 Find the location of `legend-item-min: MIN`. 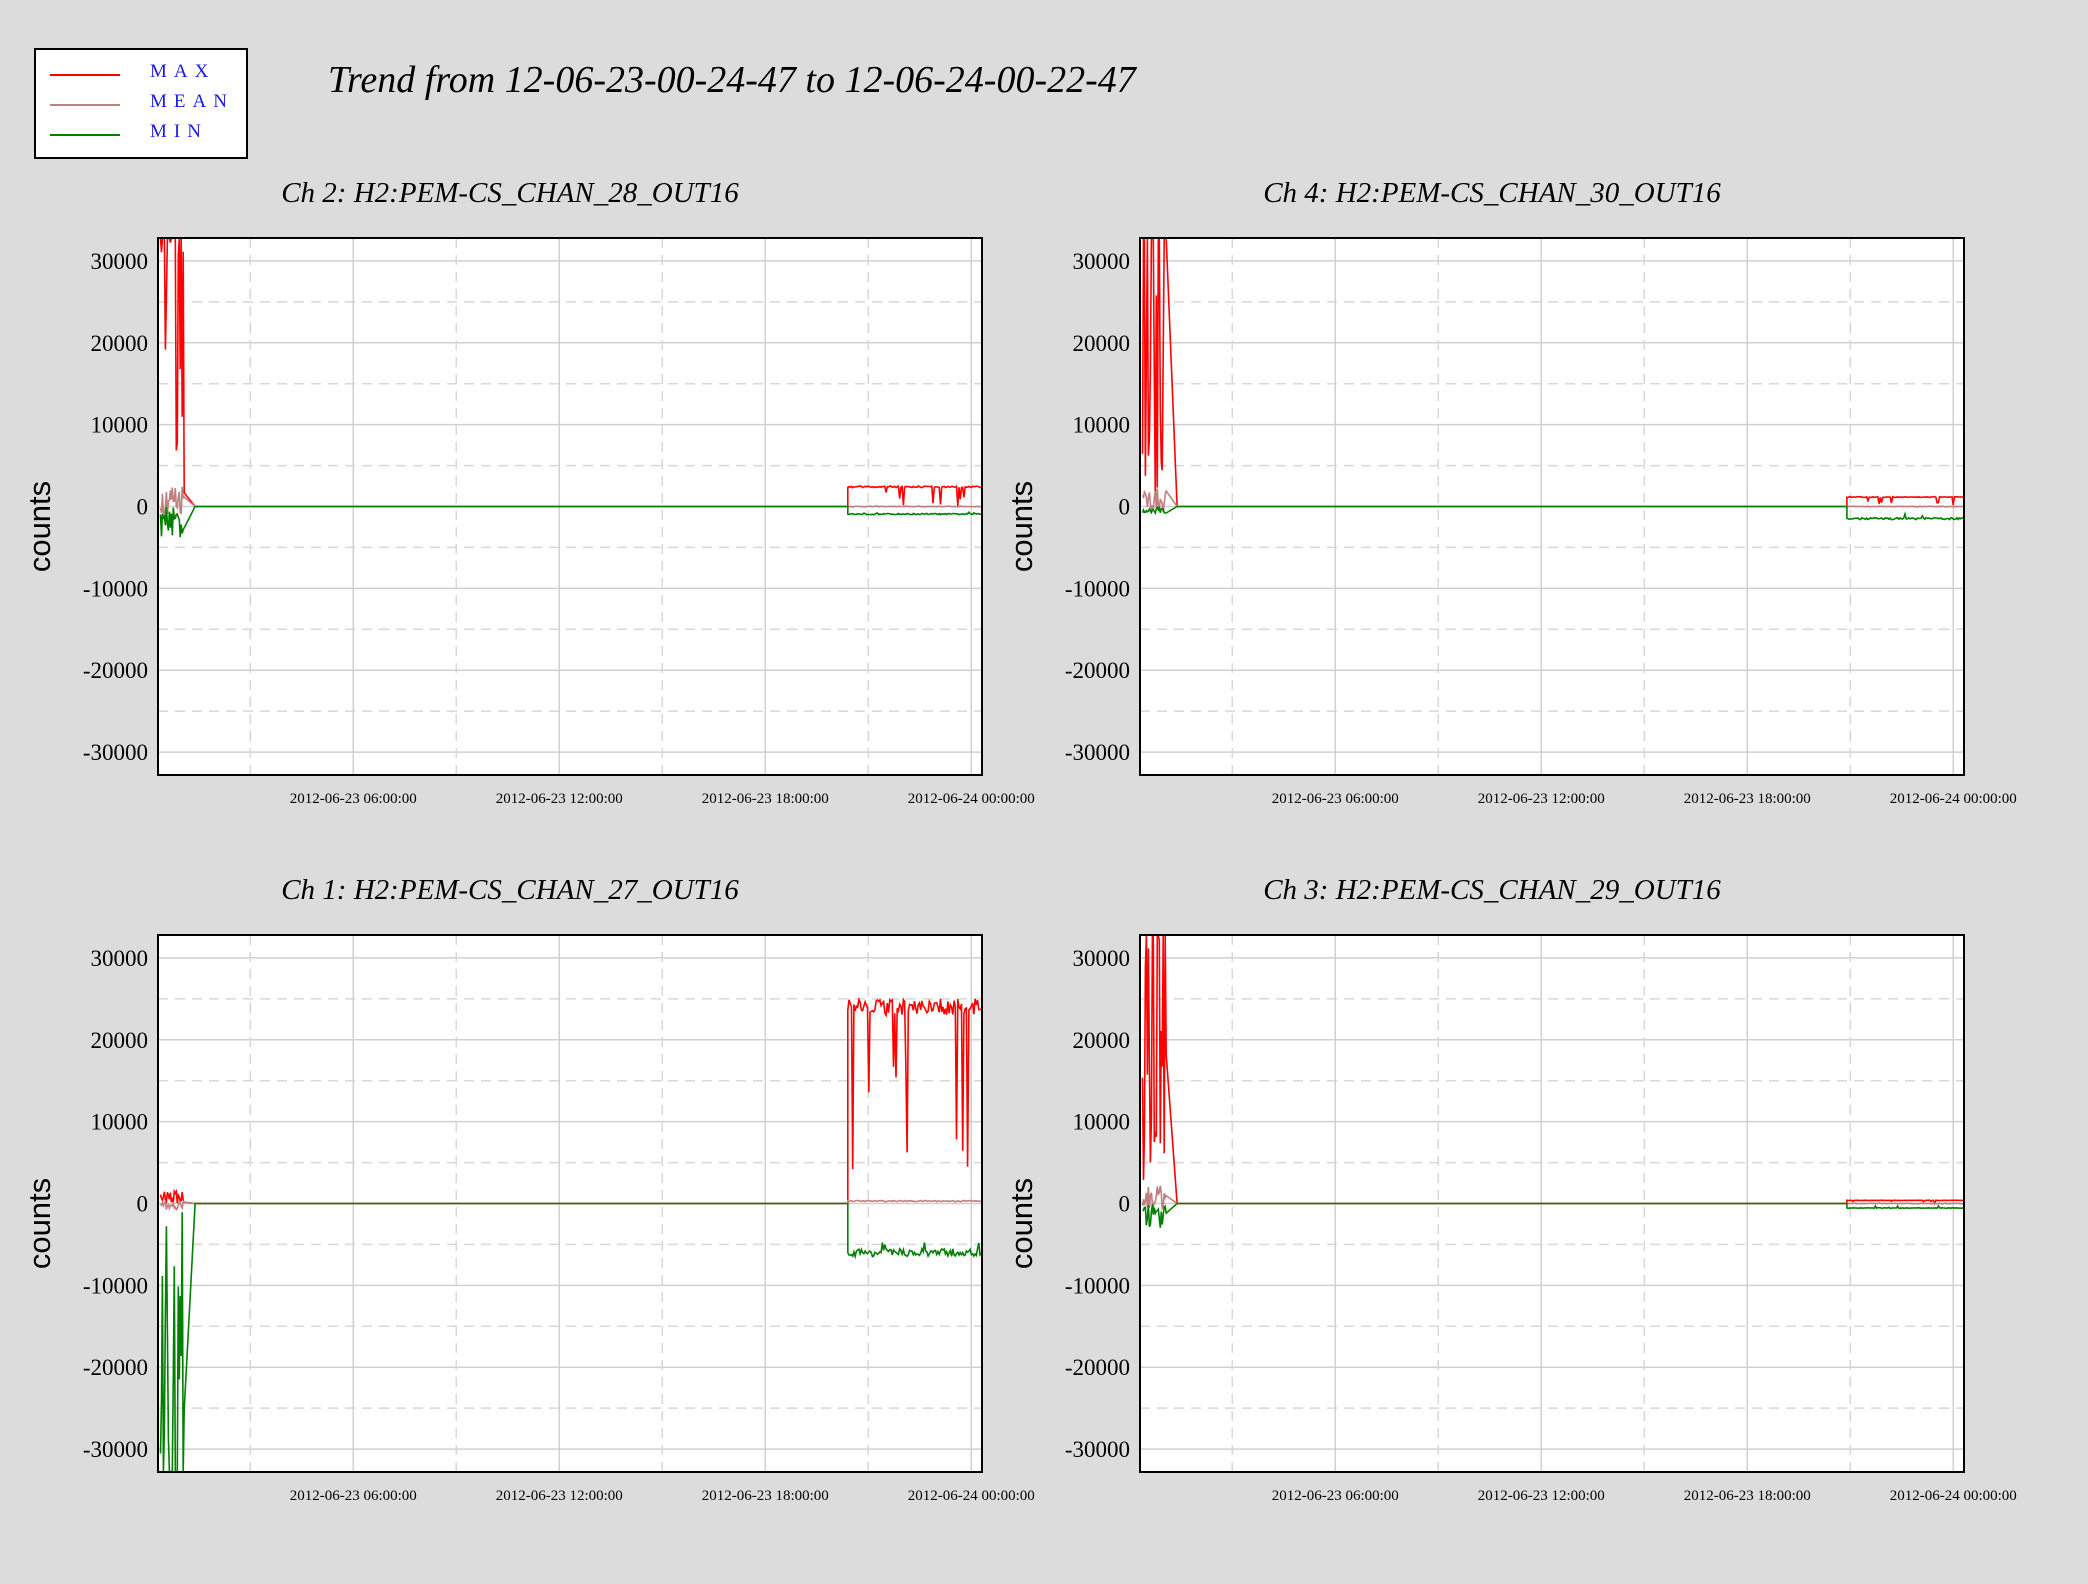

legend-item-min: MIN is located at coordinates (141, 135).